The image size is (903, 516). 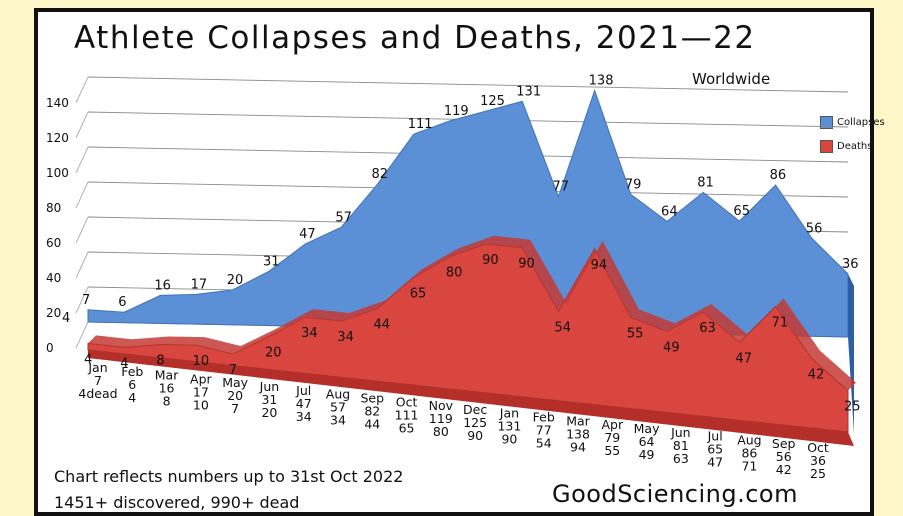 I want to click on x-tick-collapses: 36, so click(x=818, y=460).